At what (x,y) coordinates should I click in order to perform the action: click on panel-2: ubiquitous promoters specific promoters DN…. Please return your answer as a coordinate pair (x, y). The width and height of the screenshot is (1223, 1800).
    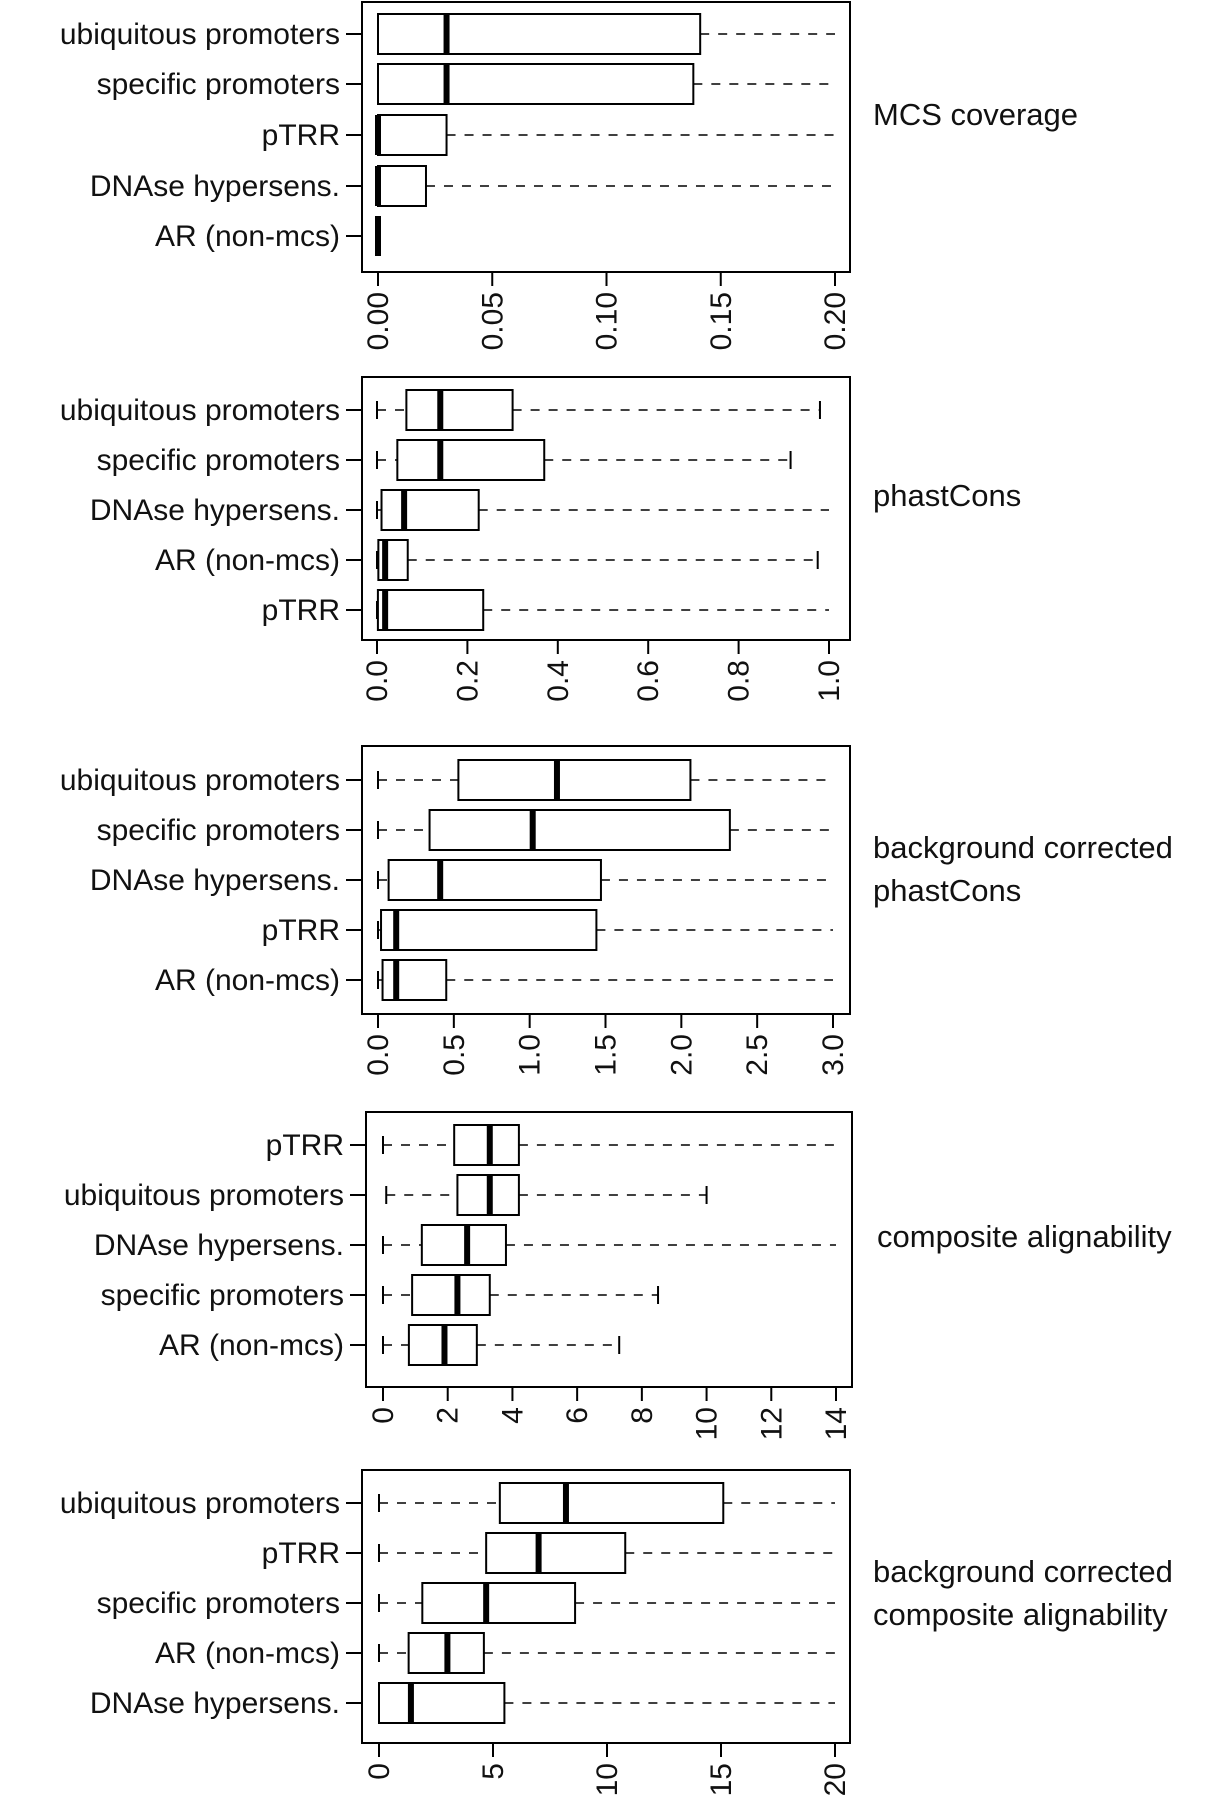
    Looking at the image, I should click on (540, 539).